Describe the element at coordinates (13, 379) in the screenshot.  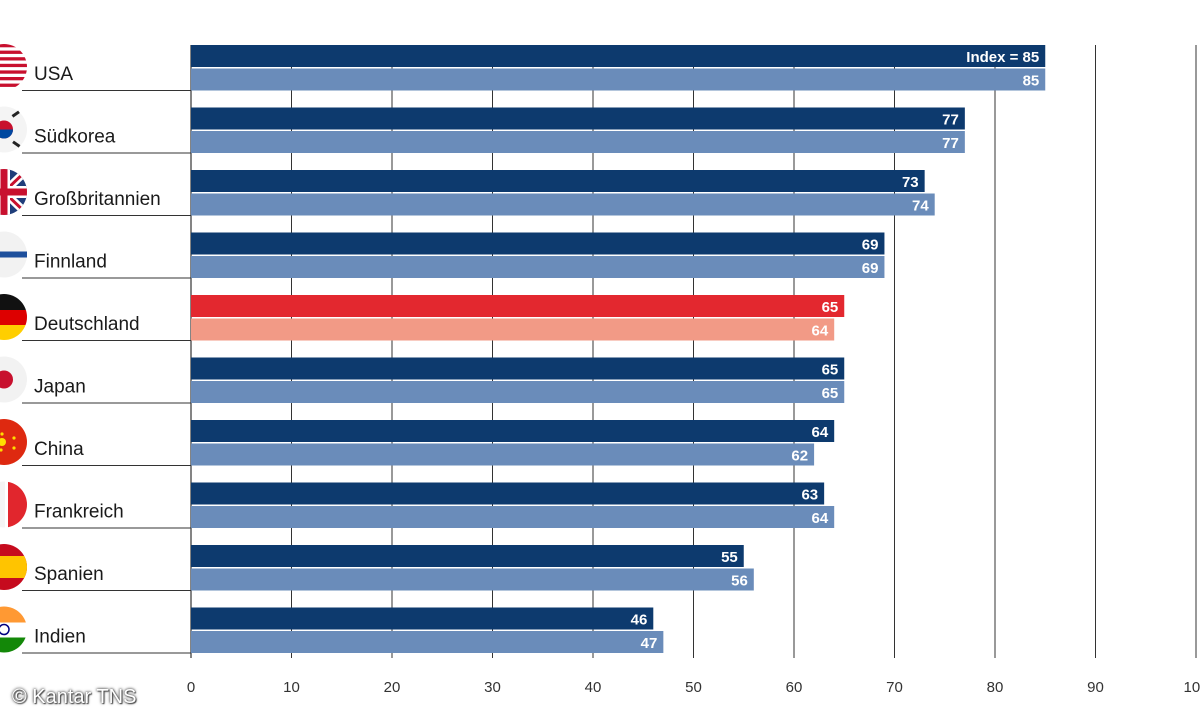
I see `flag-japan-icon` at that location.